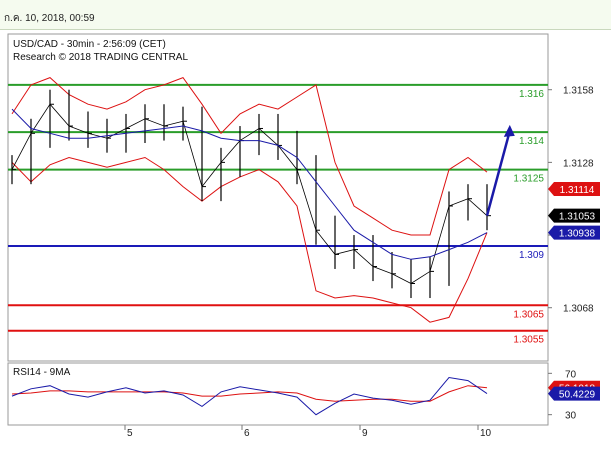  What do you see at coordinates (49, 18) in the screenshot?
I see `timestamp: ก.ค. 10, 2018, 00:59` at bounding box center [49, 18].